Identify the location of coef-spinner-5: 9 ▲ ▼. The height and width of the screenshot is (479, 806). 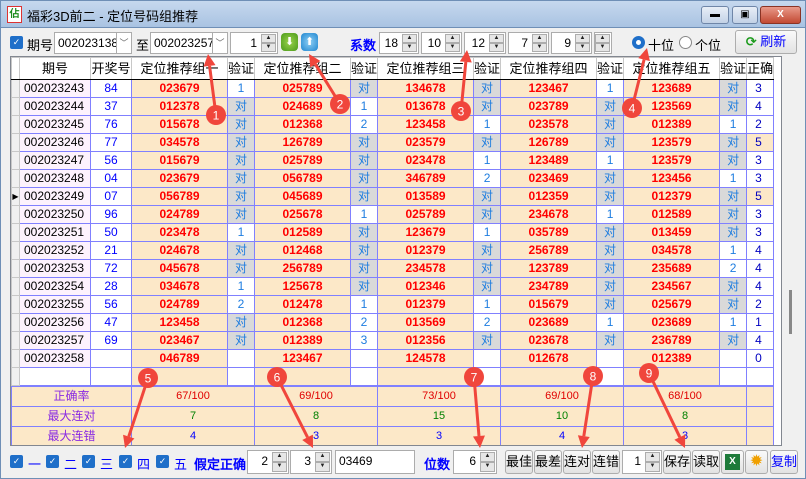
(571, 43).